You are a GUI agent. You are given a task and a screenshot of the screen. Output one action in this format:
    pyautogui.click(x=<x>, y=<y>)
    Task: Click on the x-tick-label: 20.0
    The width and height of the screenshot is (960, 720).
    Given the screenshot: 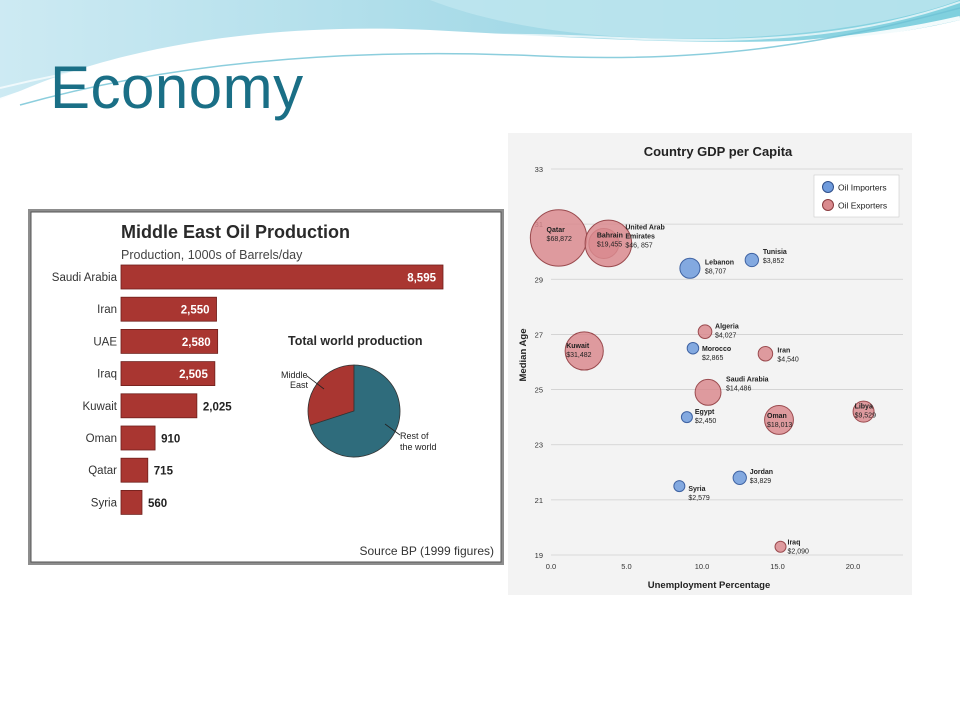 What is the action you would take?
    pyautogui.click(x=853, y=566)
    